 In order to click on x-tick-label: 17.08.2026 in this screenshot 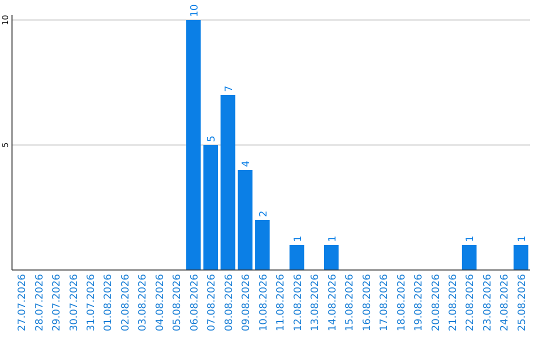, I will do `click(384, 303)`.